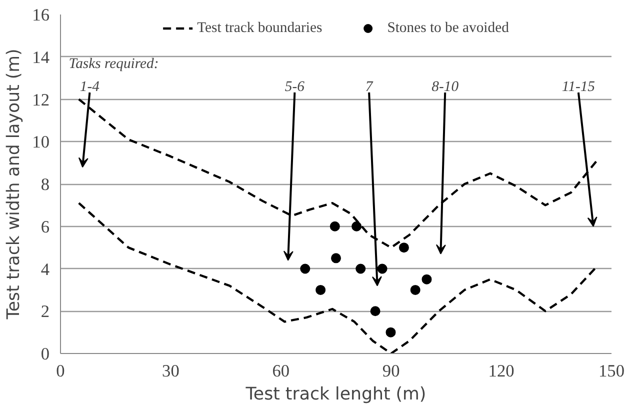 The width and height of the screenshot is (633, 407). I want to click on annotation: 5-6, so click(295, 86).